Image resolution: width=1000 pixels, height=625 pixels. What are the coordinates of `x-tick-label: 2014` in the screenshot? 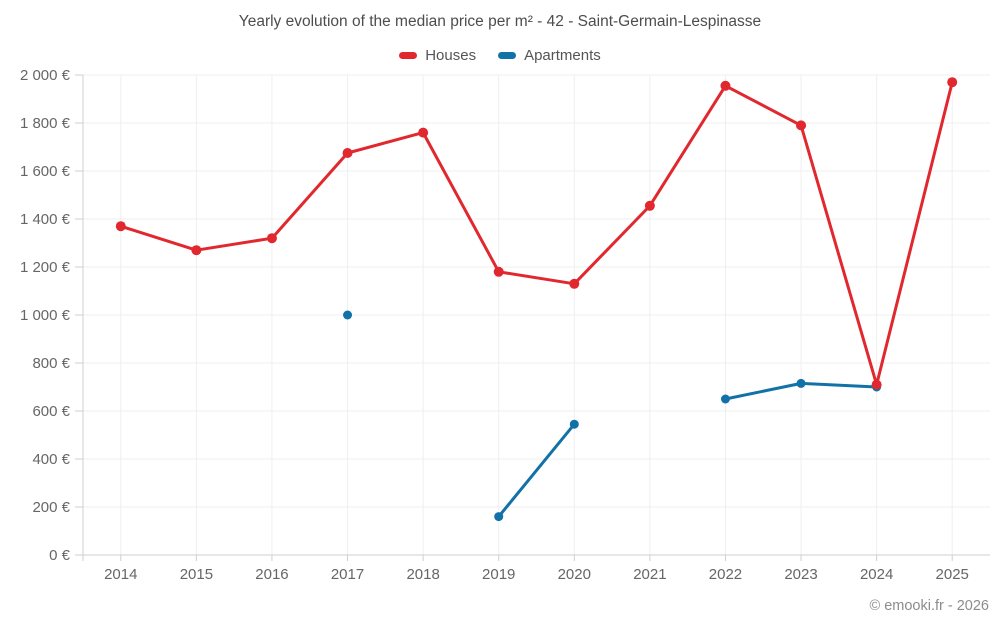 It's located at (120, 574).